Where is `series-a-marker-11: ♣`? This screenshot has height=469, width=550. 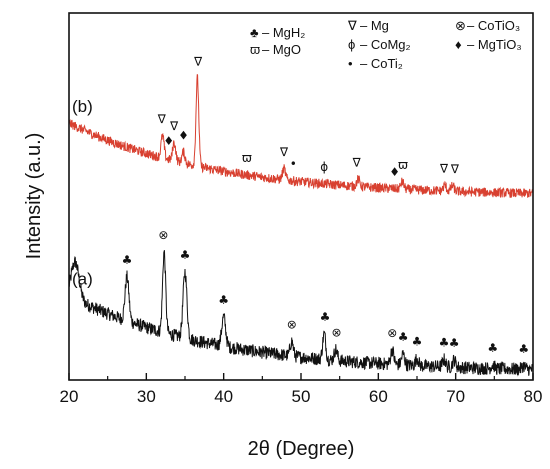
series-a-marker-11: ♣ is located at coordinates (454, 343).